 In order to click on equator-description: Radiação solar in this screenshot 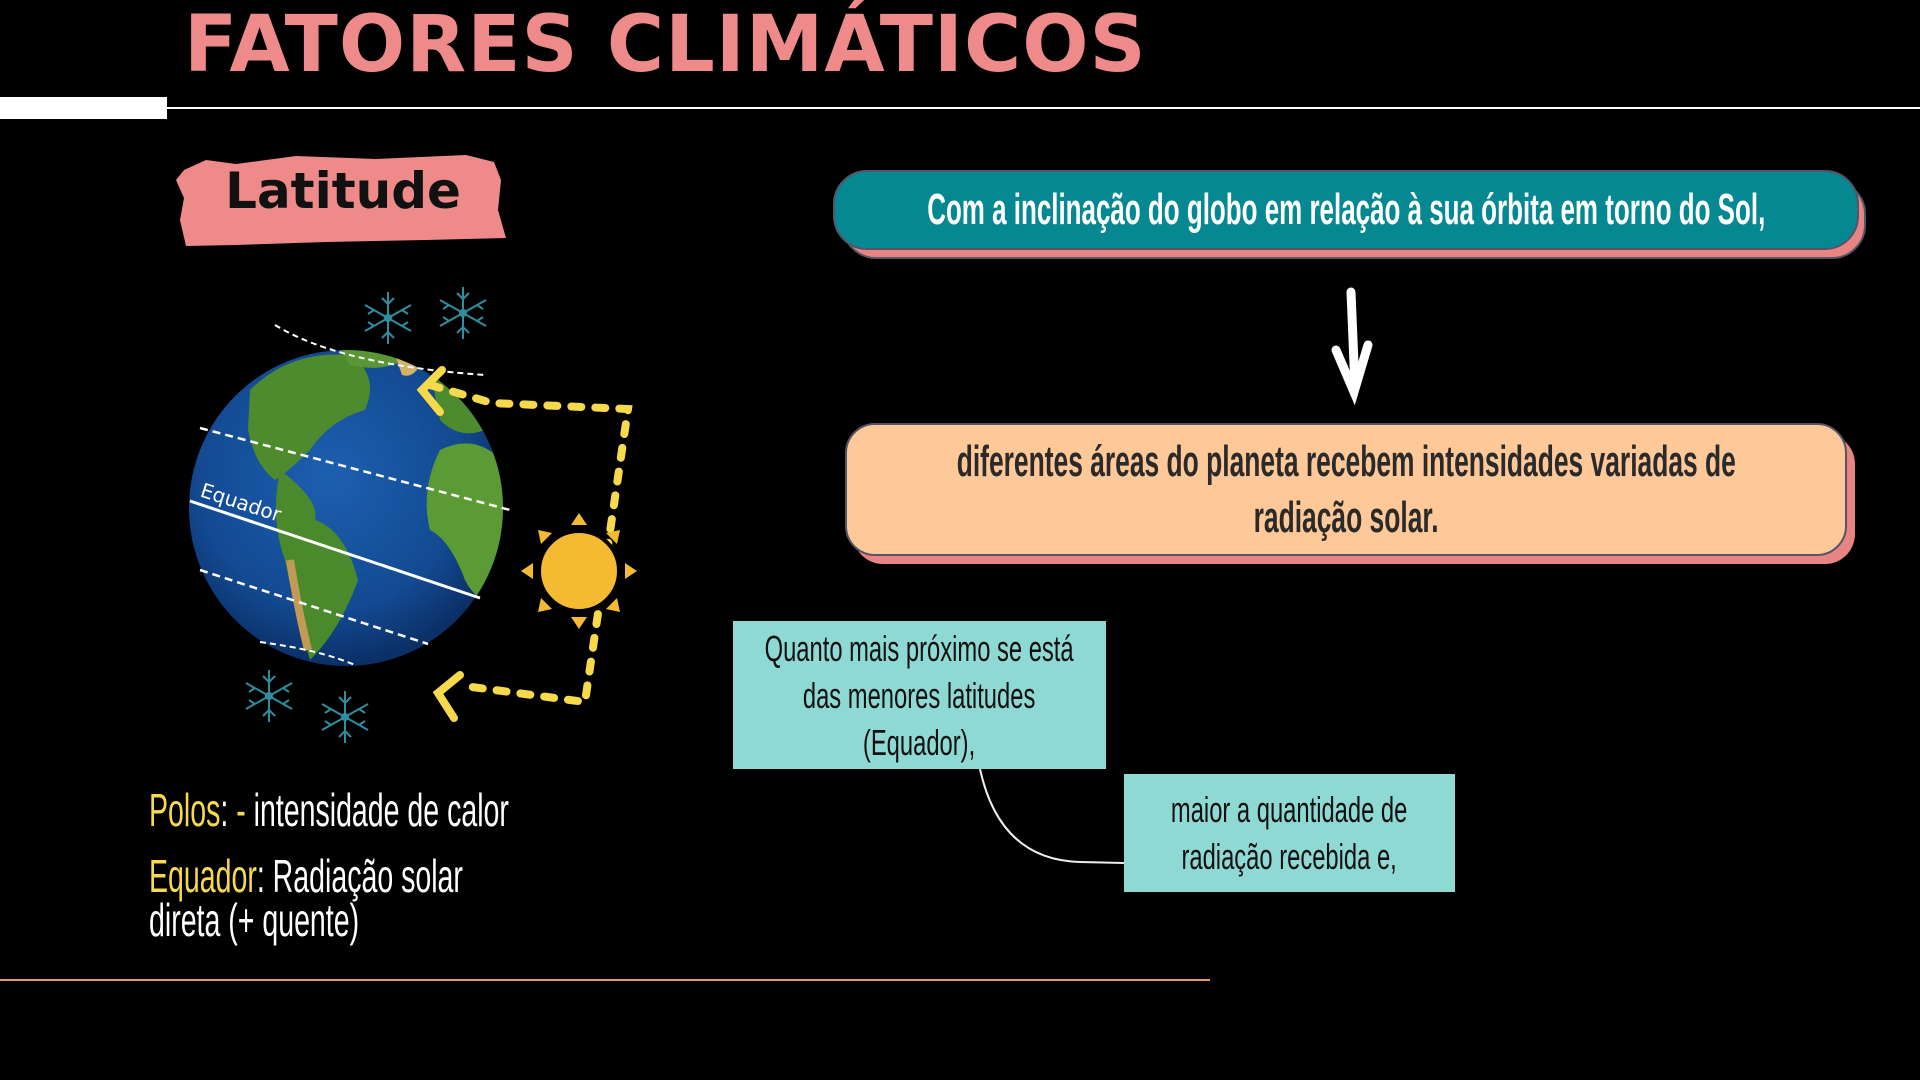, I will do `click(363, 876)`.